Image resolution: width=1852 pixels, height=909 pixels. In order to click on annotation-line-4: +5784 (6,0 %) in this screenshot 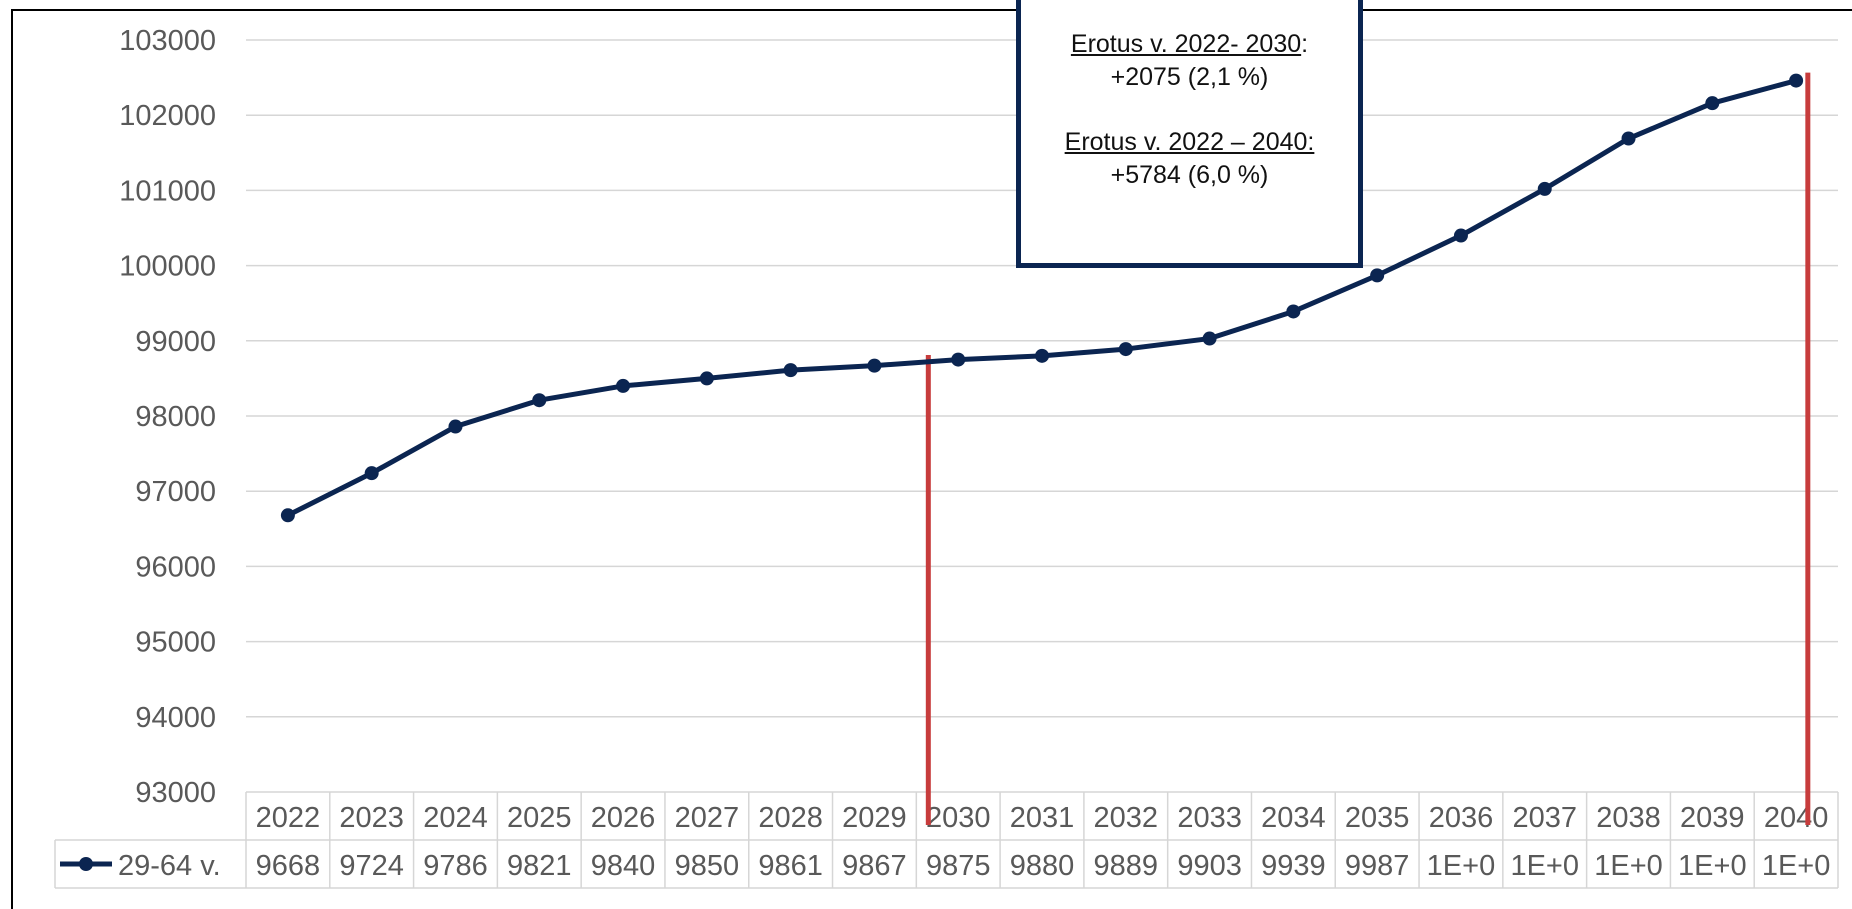, I will do `click(1189, 175)`.